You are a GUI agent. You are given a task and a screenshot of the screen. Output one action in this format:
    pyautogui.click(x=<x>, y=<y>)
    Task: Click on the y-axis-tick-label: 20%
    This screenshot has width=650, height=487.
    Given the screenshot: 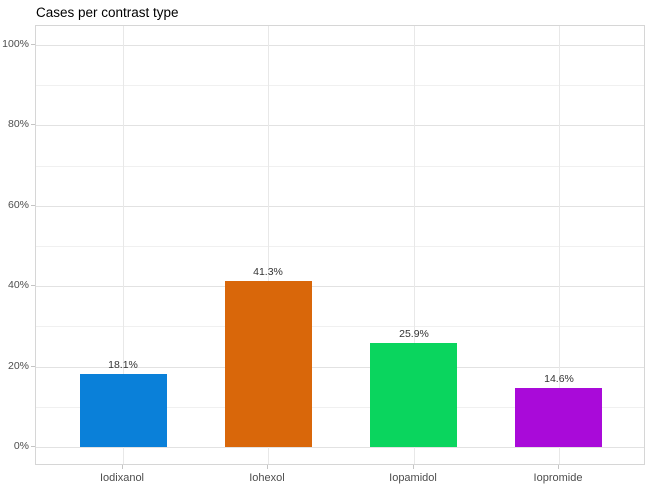 What is the action you would take?
    pyautogui.click(x=18, y=365)
    